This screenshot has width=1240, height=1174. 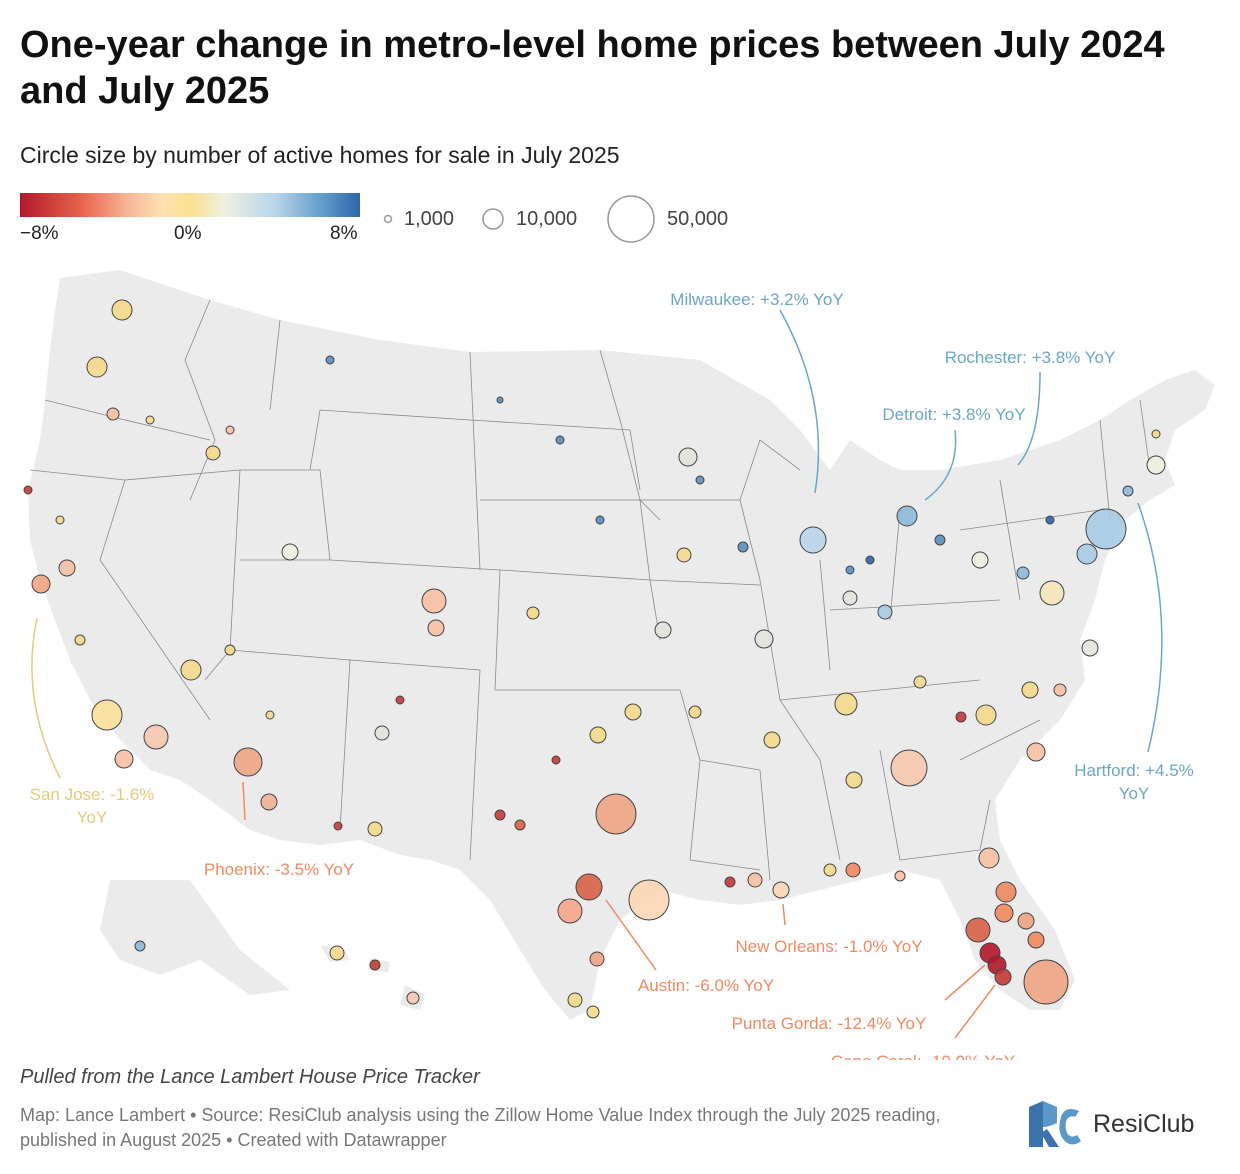 I want to click on size-legend-large-label: 50,000, so click(x=698, y=219).